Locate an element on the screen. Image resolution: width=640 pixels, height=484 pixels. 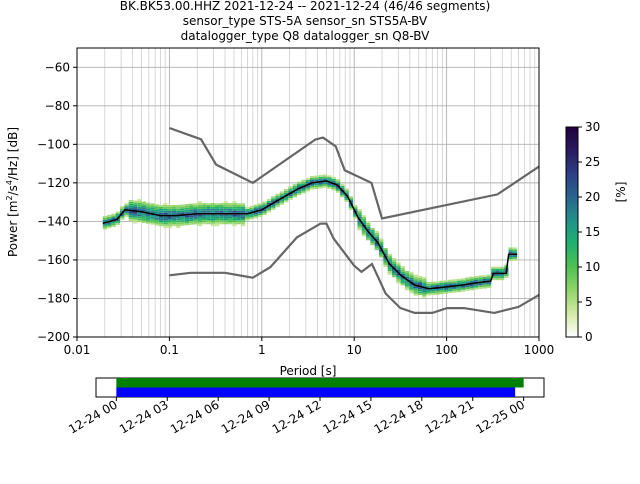
colorbar-tick-label: 15 is located at coordinates (592, 232).